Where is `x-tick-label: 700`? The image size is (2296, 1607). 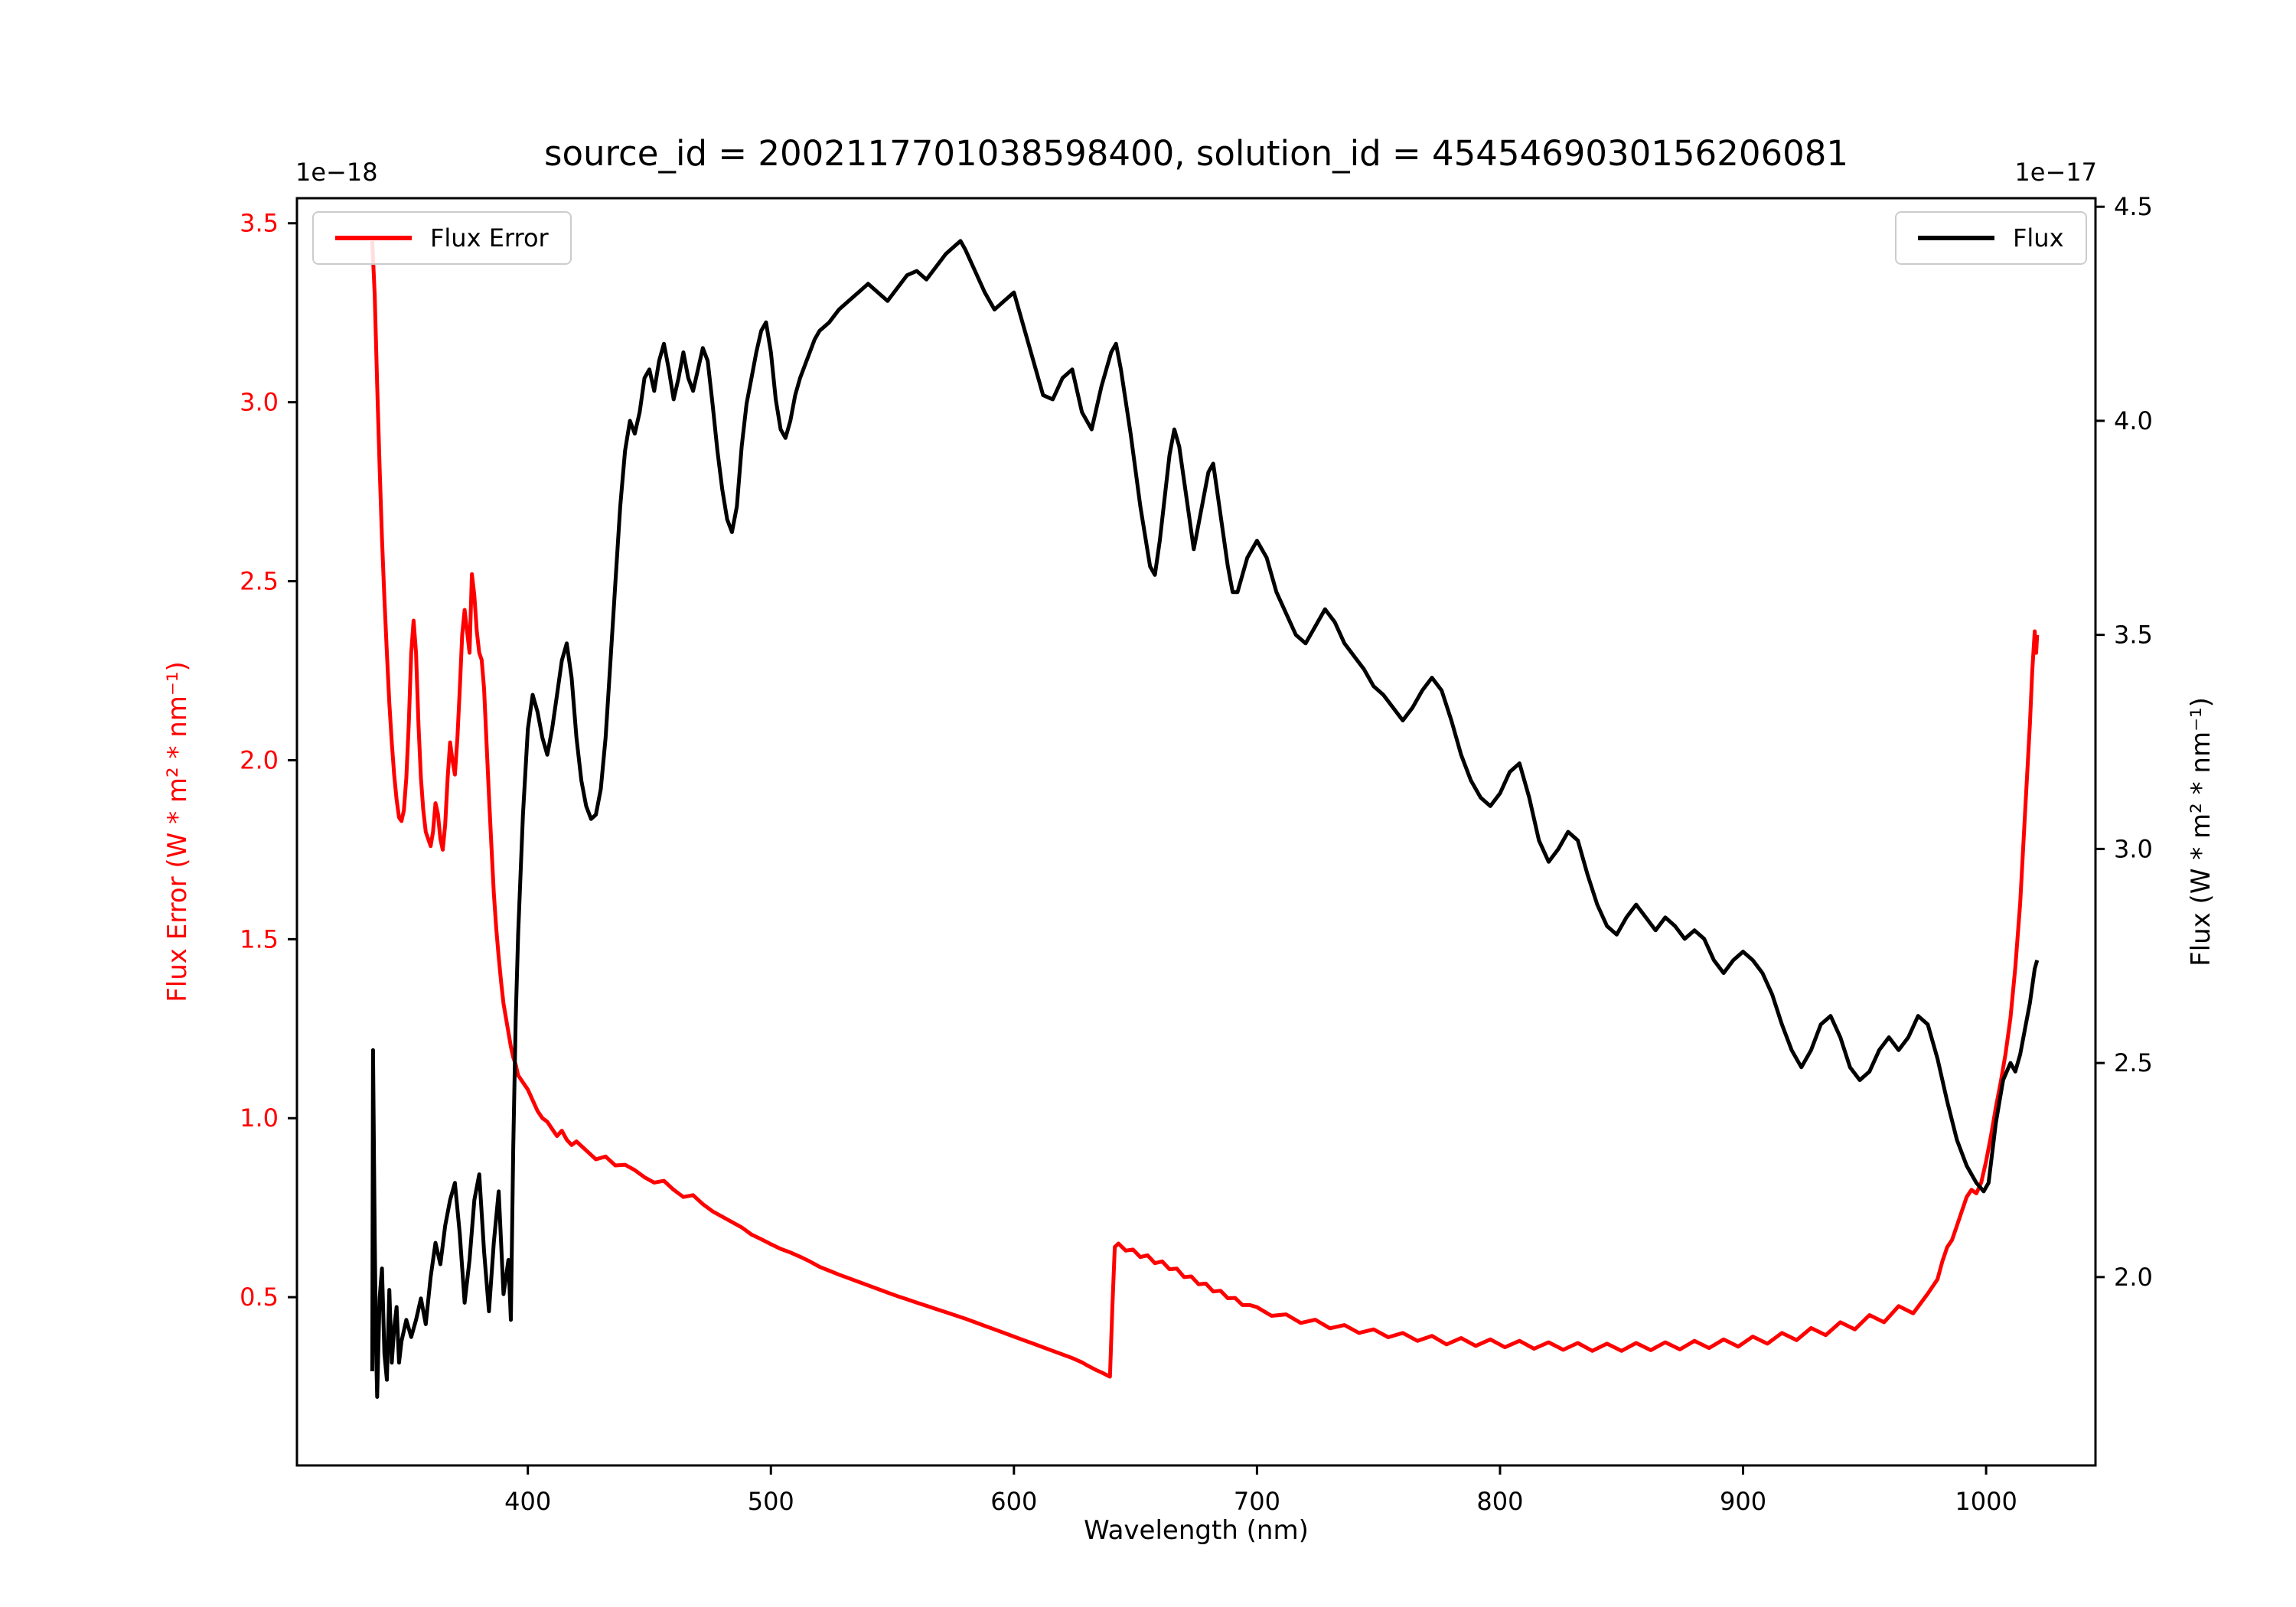 x-tick-label: 700 is located at coordinates (1257, 1501).